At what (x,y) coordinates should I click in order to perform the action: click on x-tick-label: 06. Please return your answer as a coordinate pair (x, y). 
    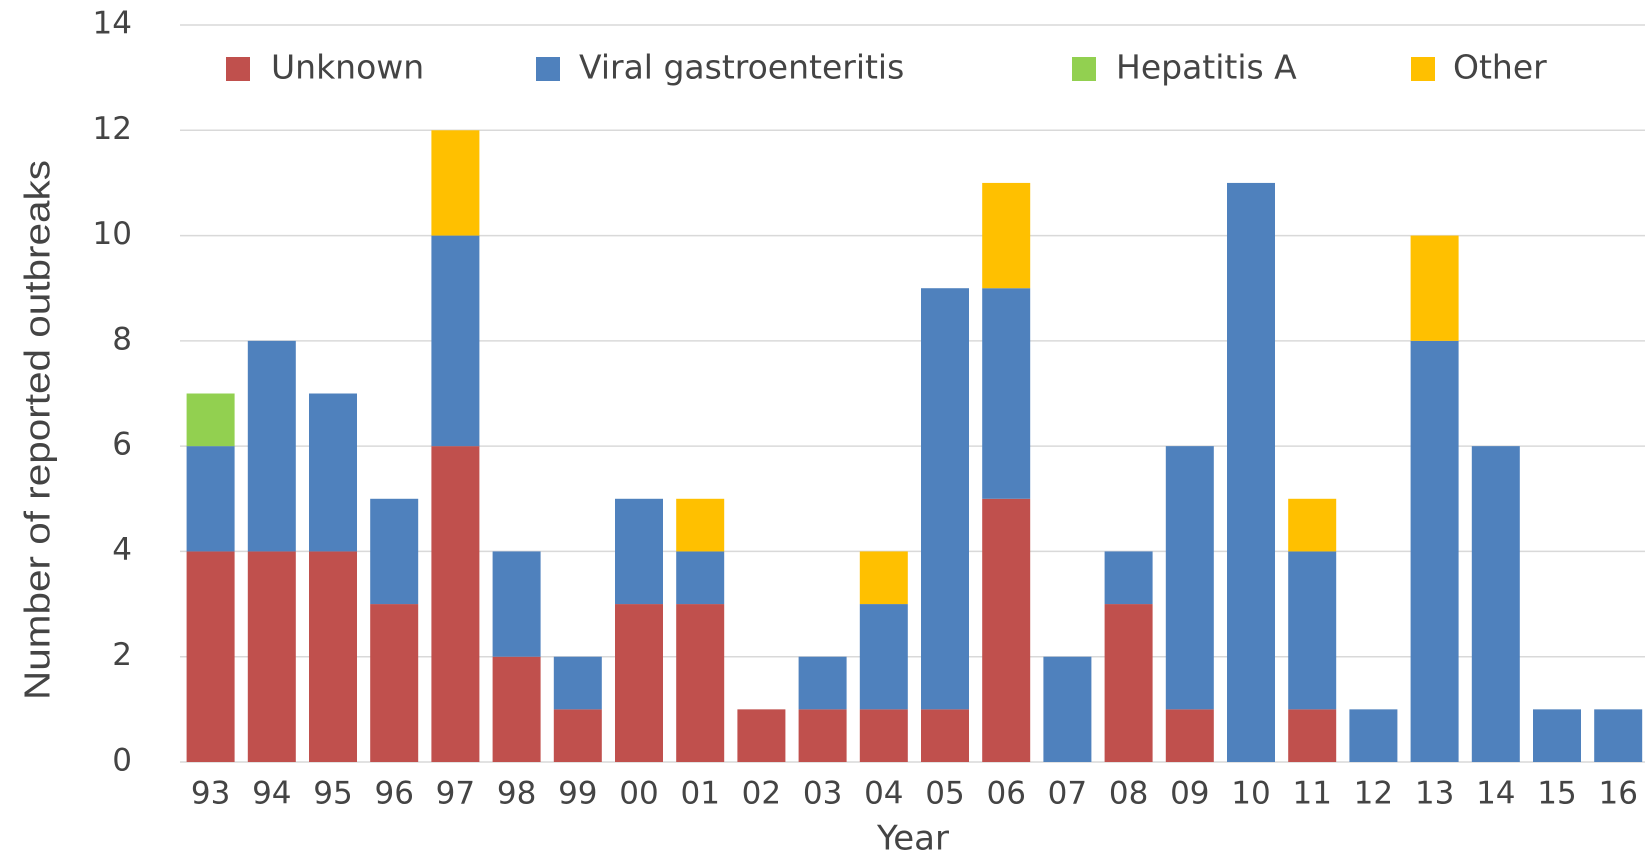
    Looking at the image, I should click on (1005, 794).